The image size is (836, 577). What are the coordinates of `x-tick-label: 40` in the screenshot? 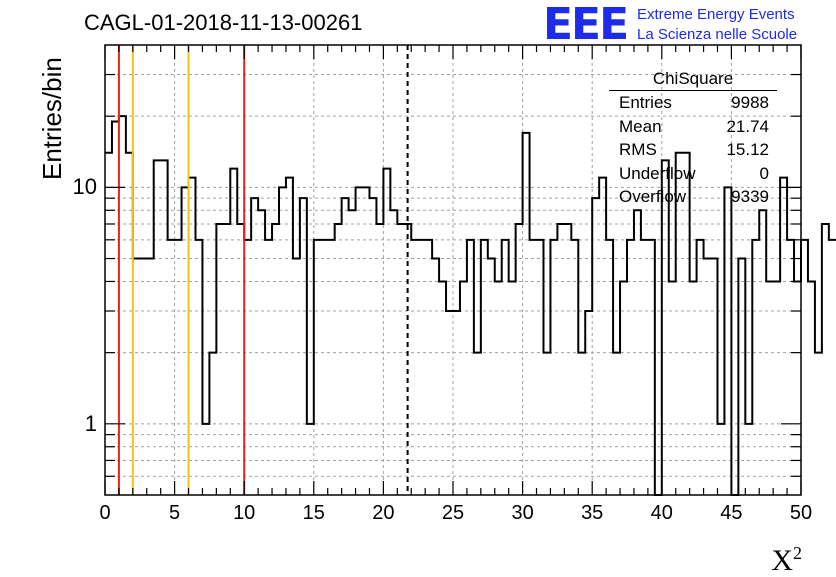 It's located at (661, 513).